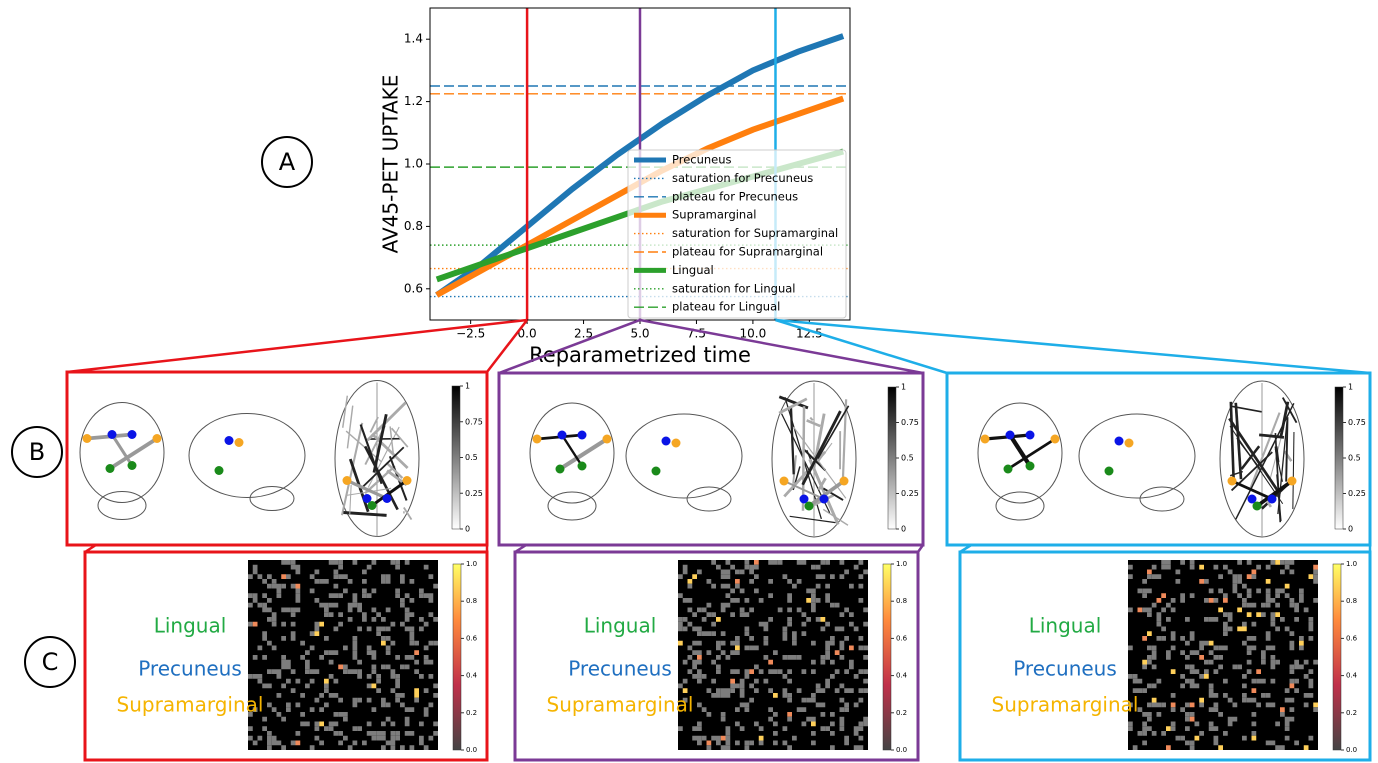 The width and height of the screenshot is (1378, 763). Describe the element at coordinates (467, 386) in the screenshot. I see `colorbar-tick-label: 1` at that location.